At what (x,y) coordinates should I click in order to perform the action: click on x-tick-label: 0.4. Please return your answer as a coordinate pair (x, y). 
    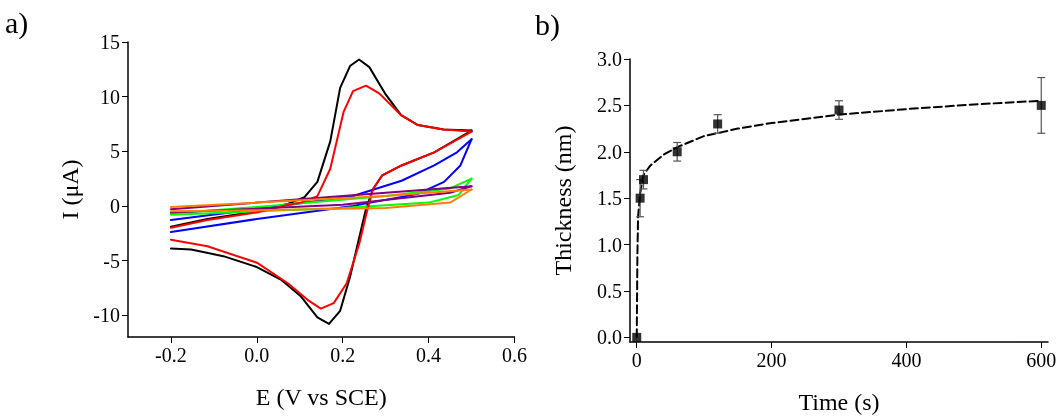
    Looking at the image, I should click on (429, 355).